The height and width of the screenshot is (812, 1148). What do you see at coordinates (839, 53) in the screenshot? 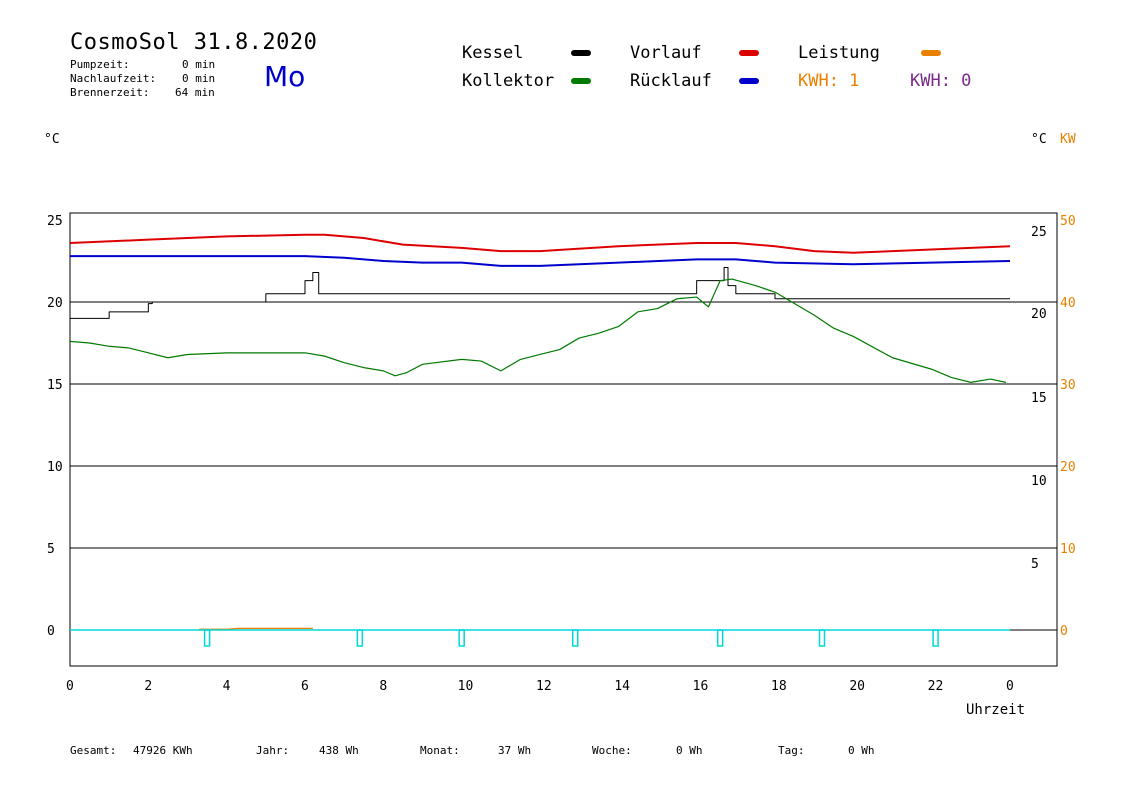
I see `legend-leistung: Leistung` at bounding box center [839, 53].